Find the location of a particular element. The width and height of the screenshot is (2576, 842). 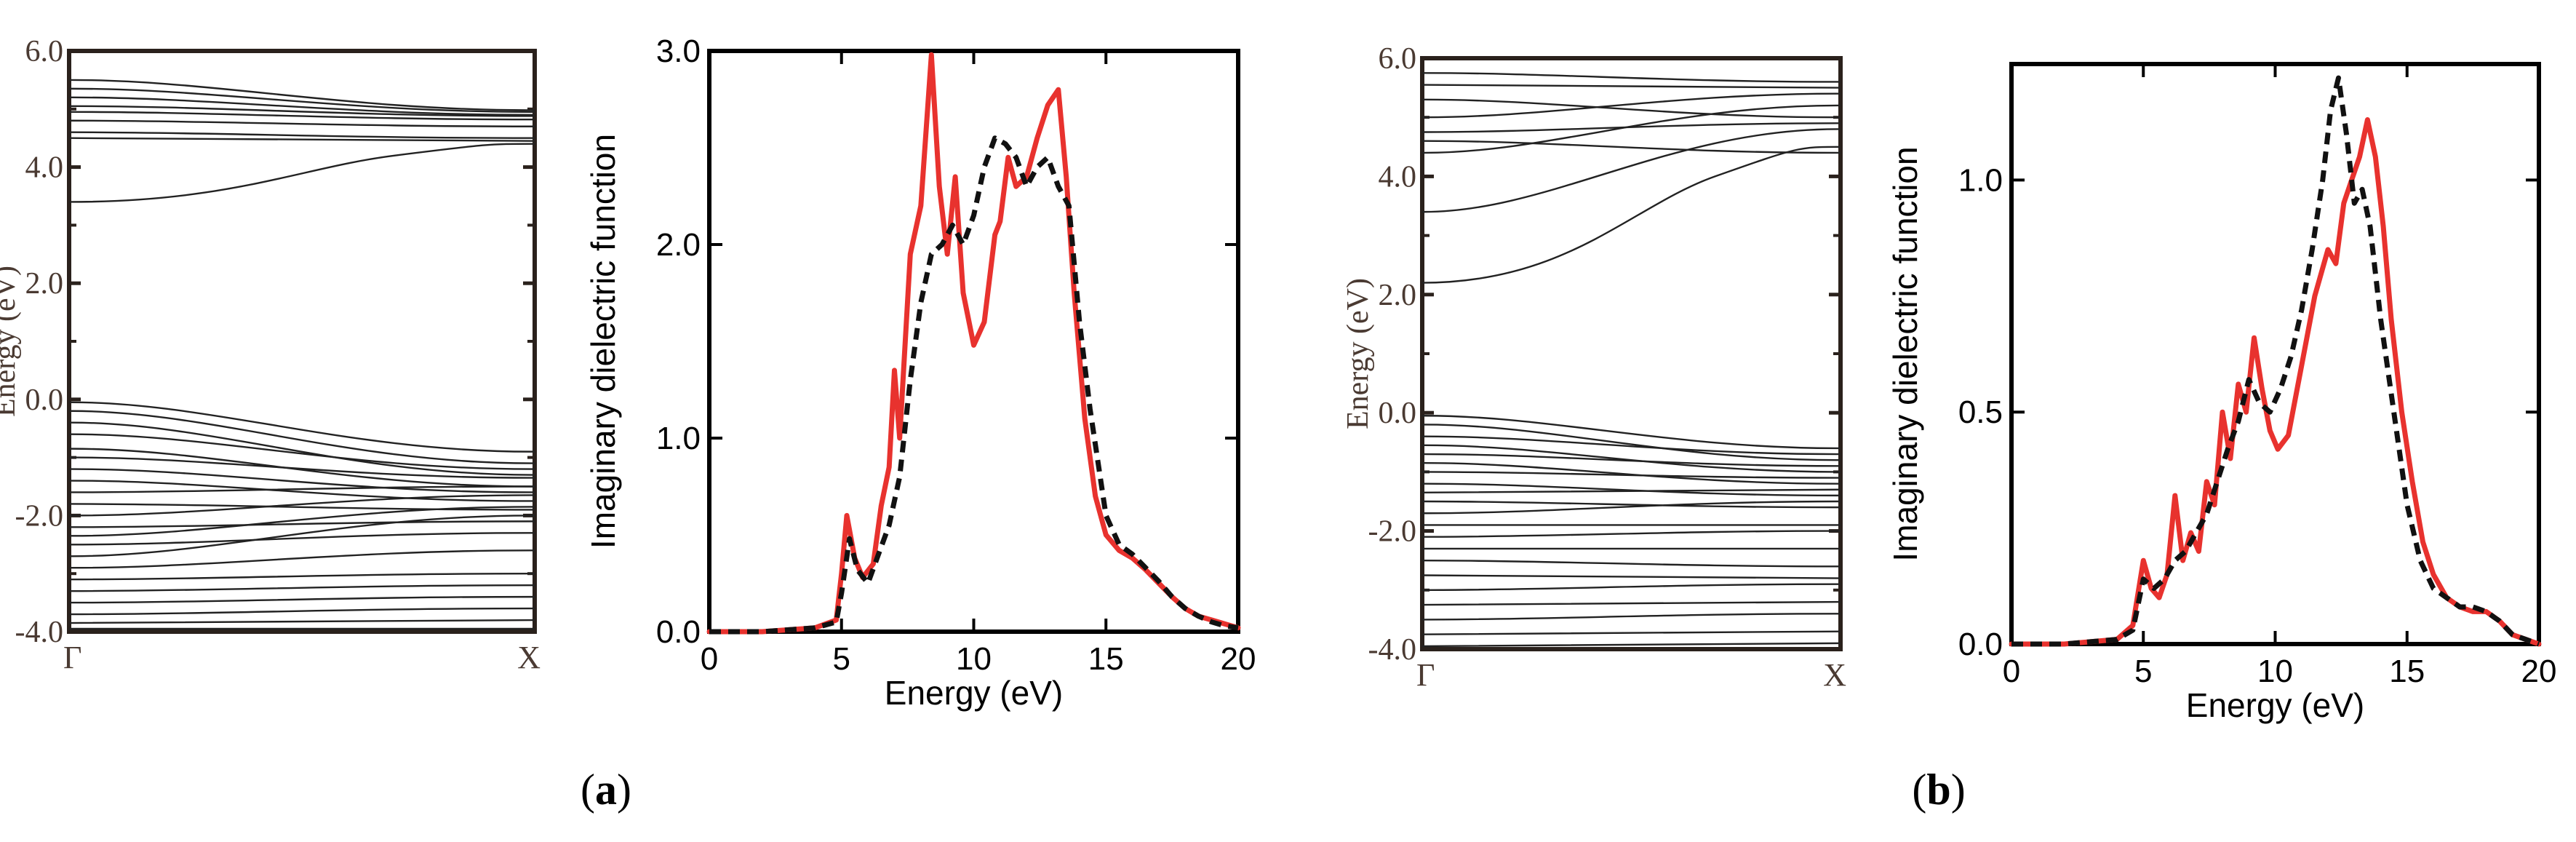

band_a-ytick-label: 4.0 is located at coordinates (44, 168).